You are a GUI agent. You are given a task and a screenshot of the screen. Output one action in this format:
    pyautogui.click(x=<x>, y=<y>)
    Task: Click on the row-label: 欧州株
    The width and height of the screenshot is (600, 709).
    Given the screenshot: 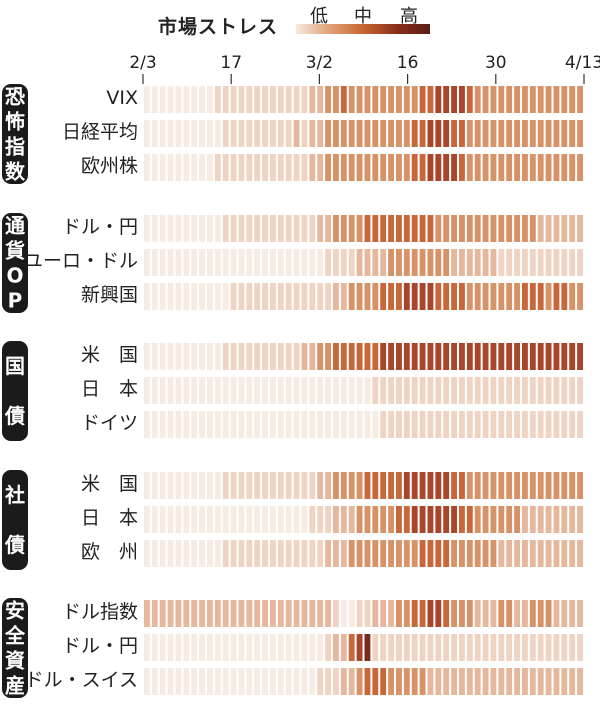 What is the action you would take?
    pyautogui.click(x=109, y=166)
    